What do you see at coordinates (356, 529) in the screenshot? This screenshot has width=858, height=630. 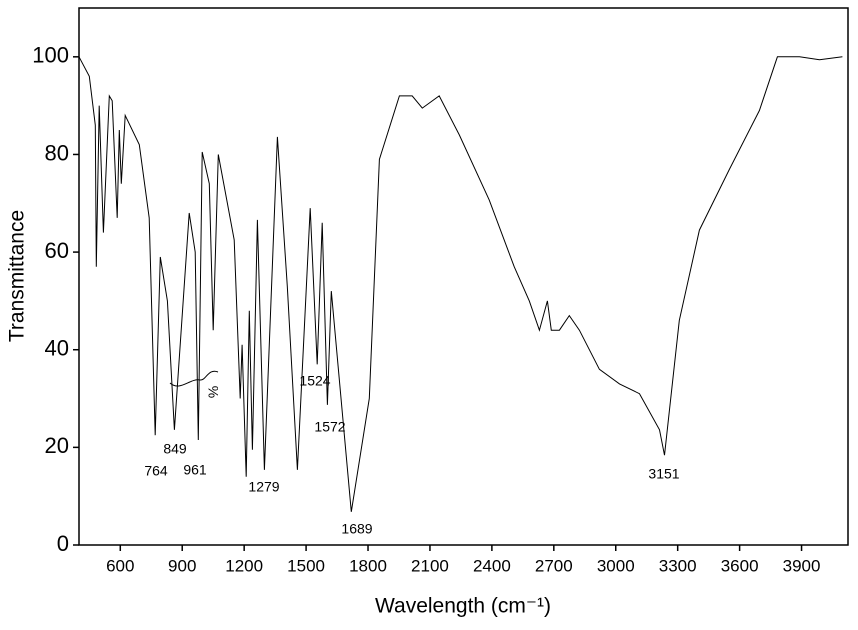 I see `peak-annotation: 1689` at bounding box center [356, 529].